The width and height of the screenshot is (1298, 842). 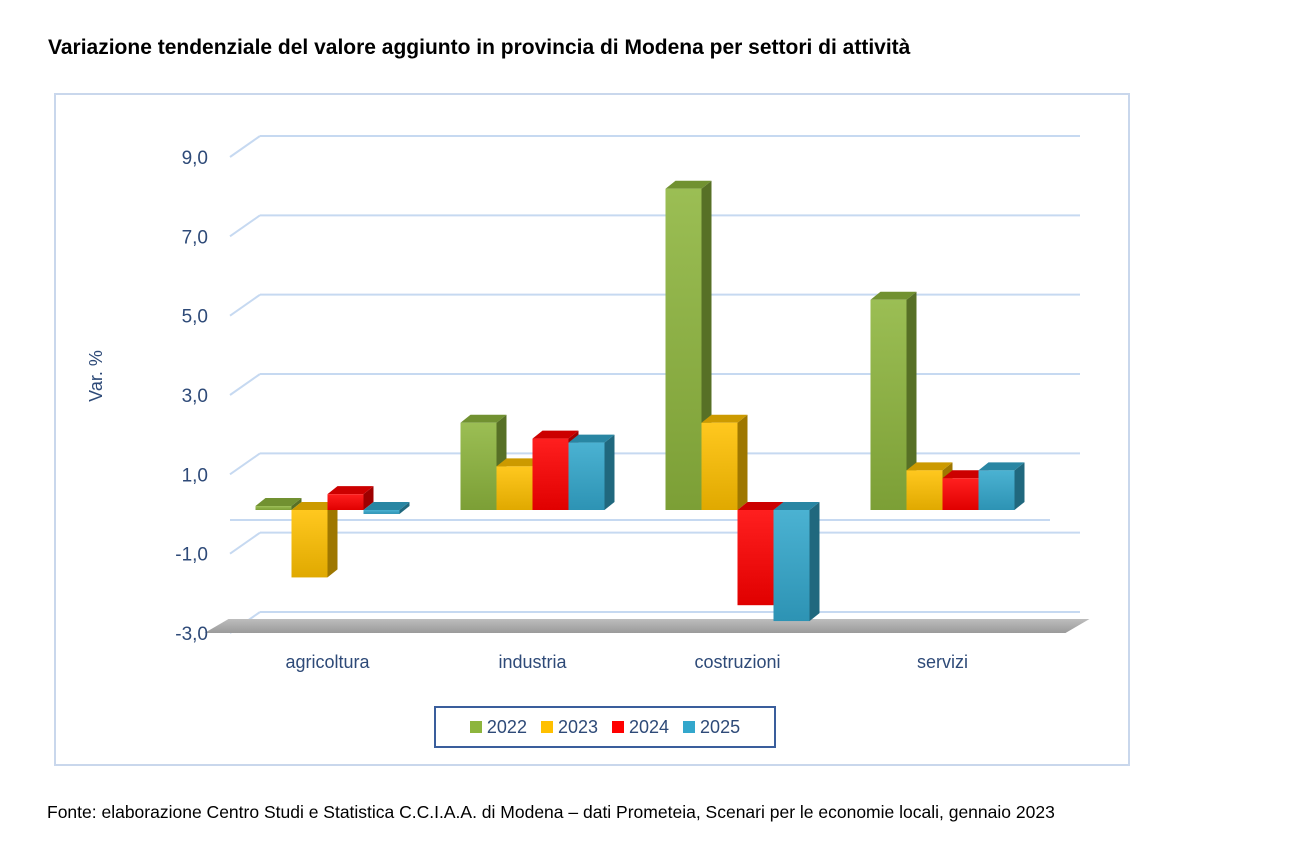 What do you see at coordinates (942, 662) in the screenshot?
I see `category-label: servizi` at bounding box center [942, 662].